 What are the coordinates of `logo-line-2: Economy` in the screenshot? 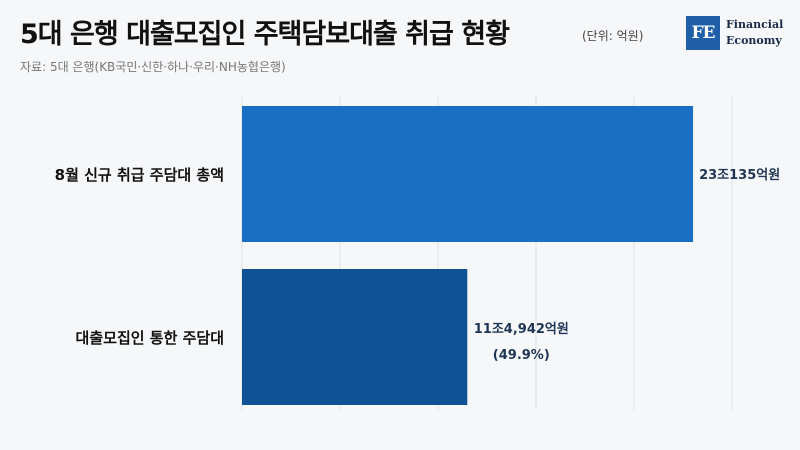 It's located at (754, 40).